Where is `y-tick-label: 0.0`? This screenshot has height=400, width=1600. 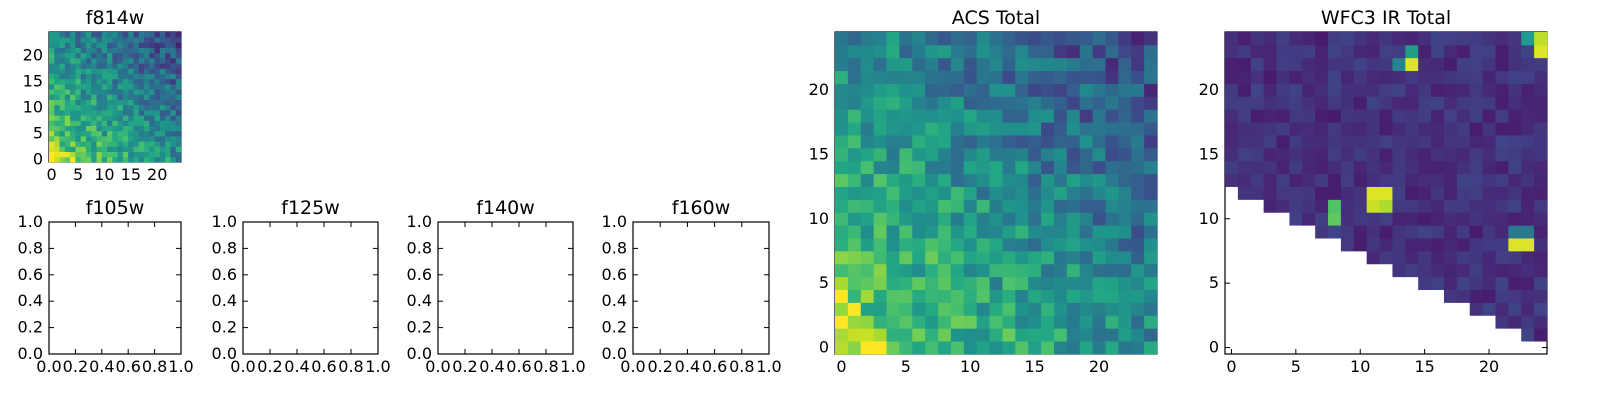 y-tick-label: 0.0 is located at coordinates (419, 353).